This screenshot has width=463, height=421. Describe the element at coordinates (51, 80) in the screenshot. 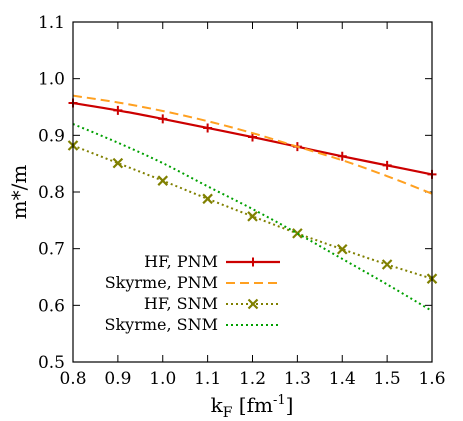

I see `y-tick-label: 1.0` at that location.